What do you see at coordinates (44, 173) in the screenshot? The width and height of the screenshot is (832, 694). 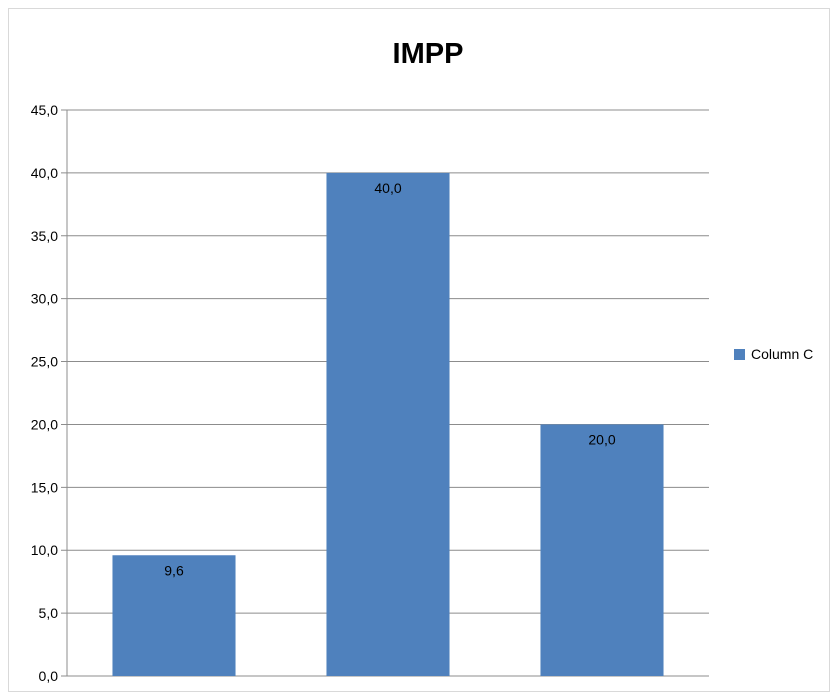 I see `y-tick-label: 40,0` at bounding box center [44, 173].